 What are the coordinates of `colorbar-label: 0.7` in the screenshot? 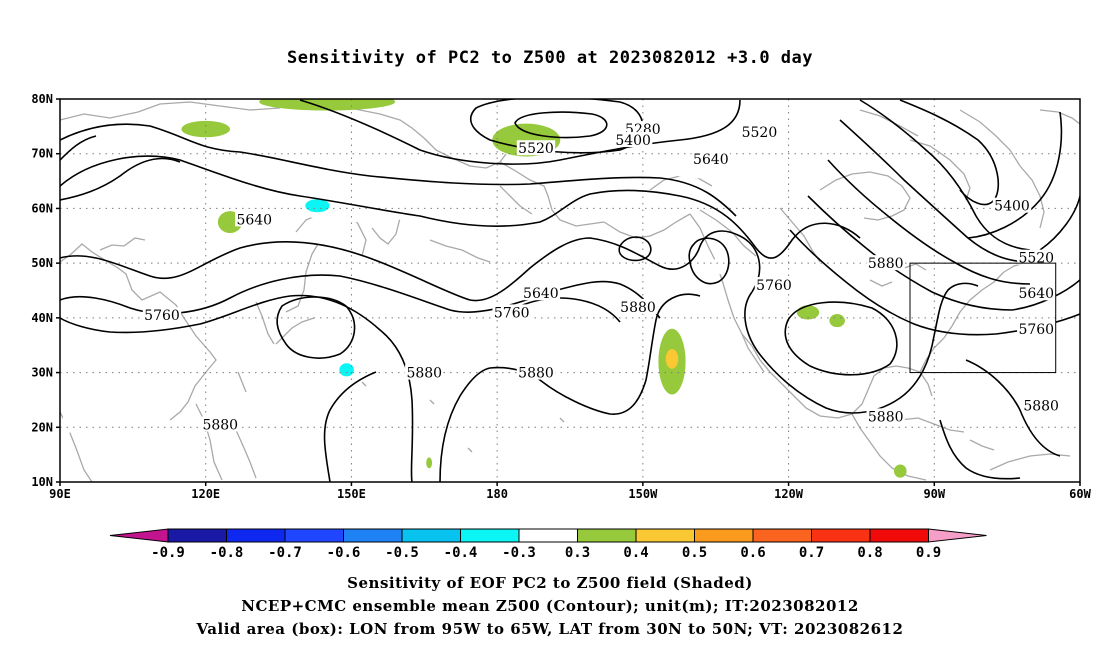 It's located at (811, 553).